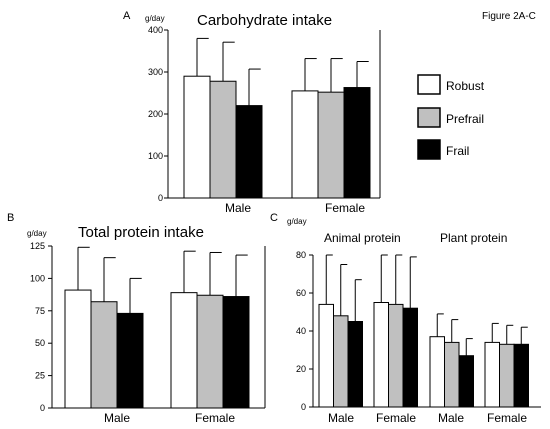 Image resolution: width=550 pixels, height=429 pixels. Describe the element at coordinates (37, 278) in the screenshot. I see `panel-b-ytick-label: 100` at that location.